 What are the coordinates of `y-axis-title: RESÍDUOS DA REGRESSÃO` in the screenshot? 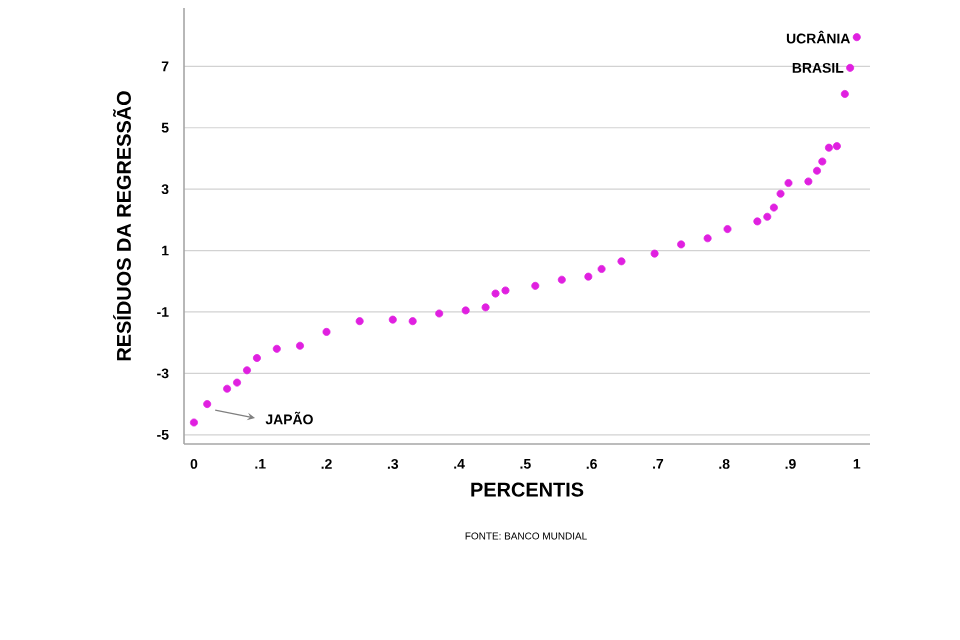 It's located at (122, 226).